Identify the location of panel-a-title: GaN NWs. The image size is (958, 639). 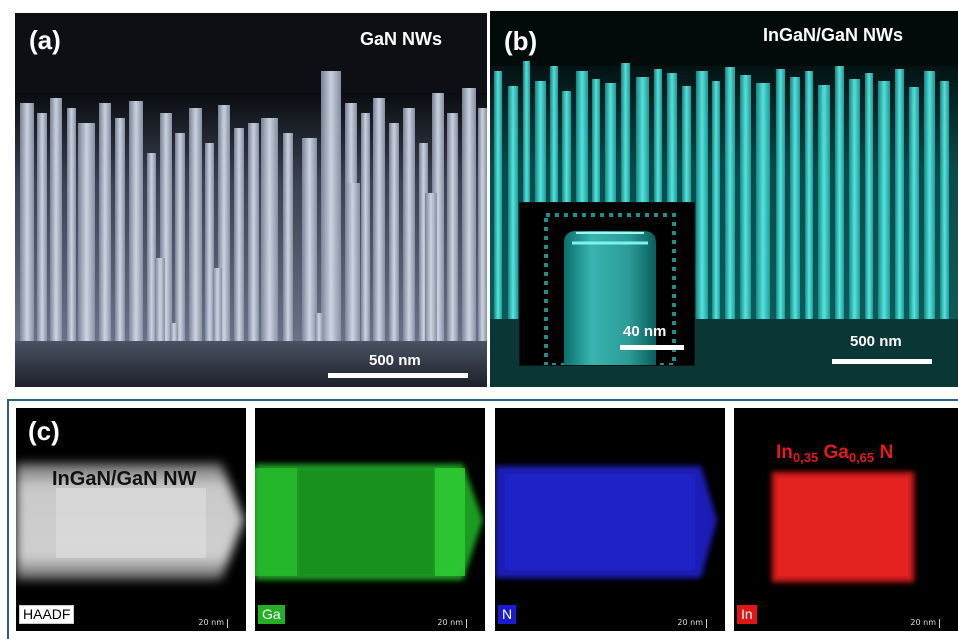
(401, 39).